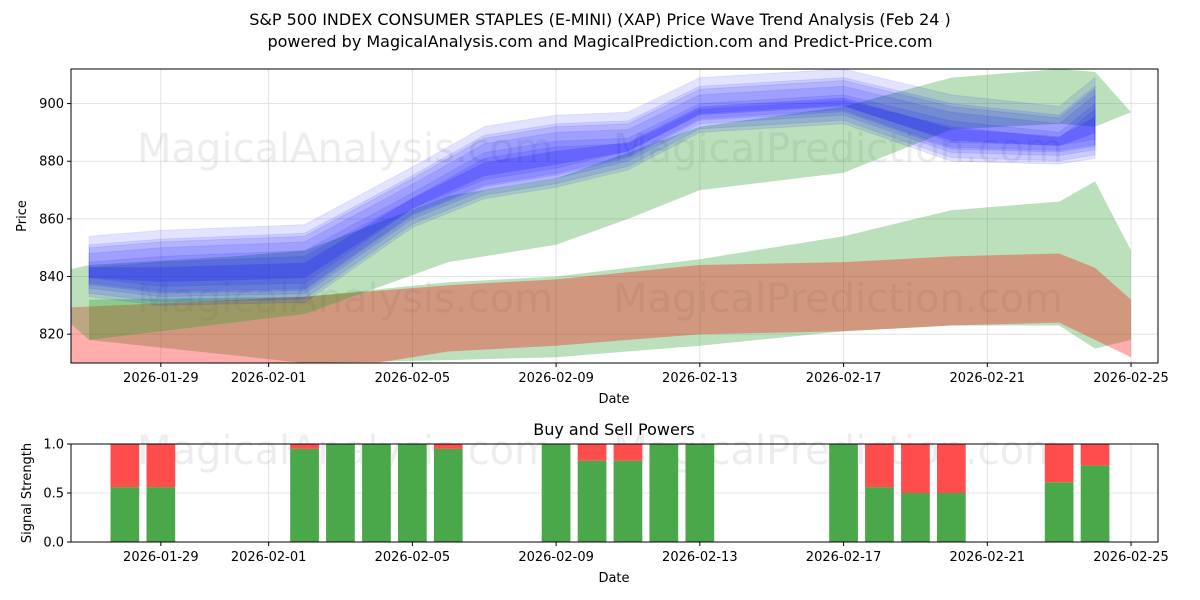 Image resolution: width=1200 pixels, height=600 pixels. Describe the element at coordinates (51, 162) in the screenshot. I see `top-y-tick-label: 880` at that location.